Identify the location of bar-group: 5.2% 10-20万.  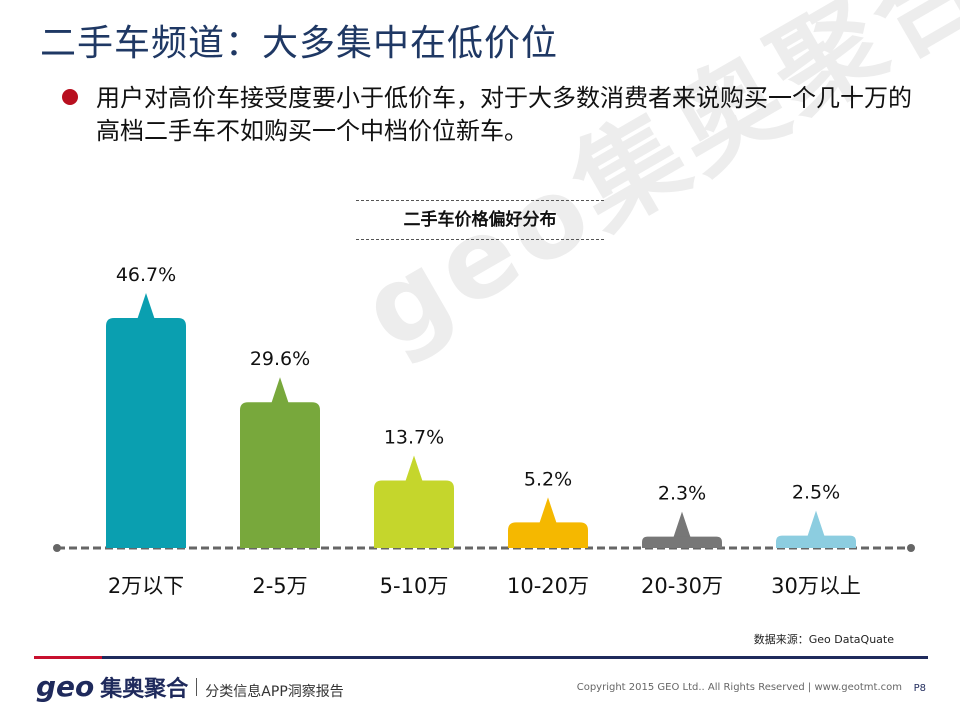
(548, 533).